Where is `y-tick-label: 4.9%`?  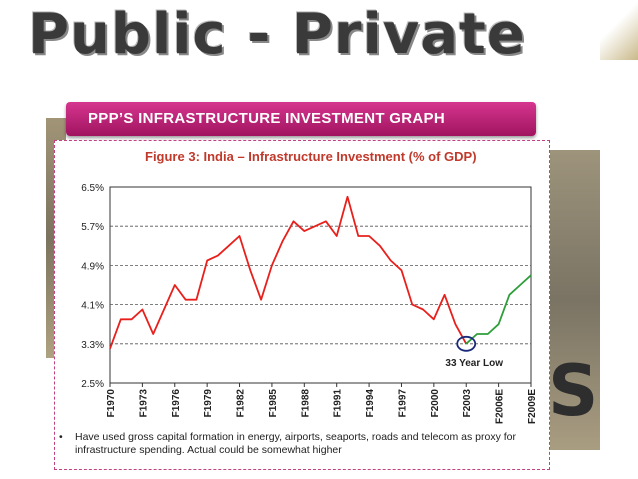
y-tick-label: 4.9% is located at coordinates (92, 266).